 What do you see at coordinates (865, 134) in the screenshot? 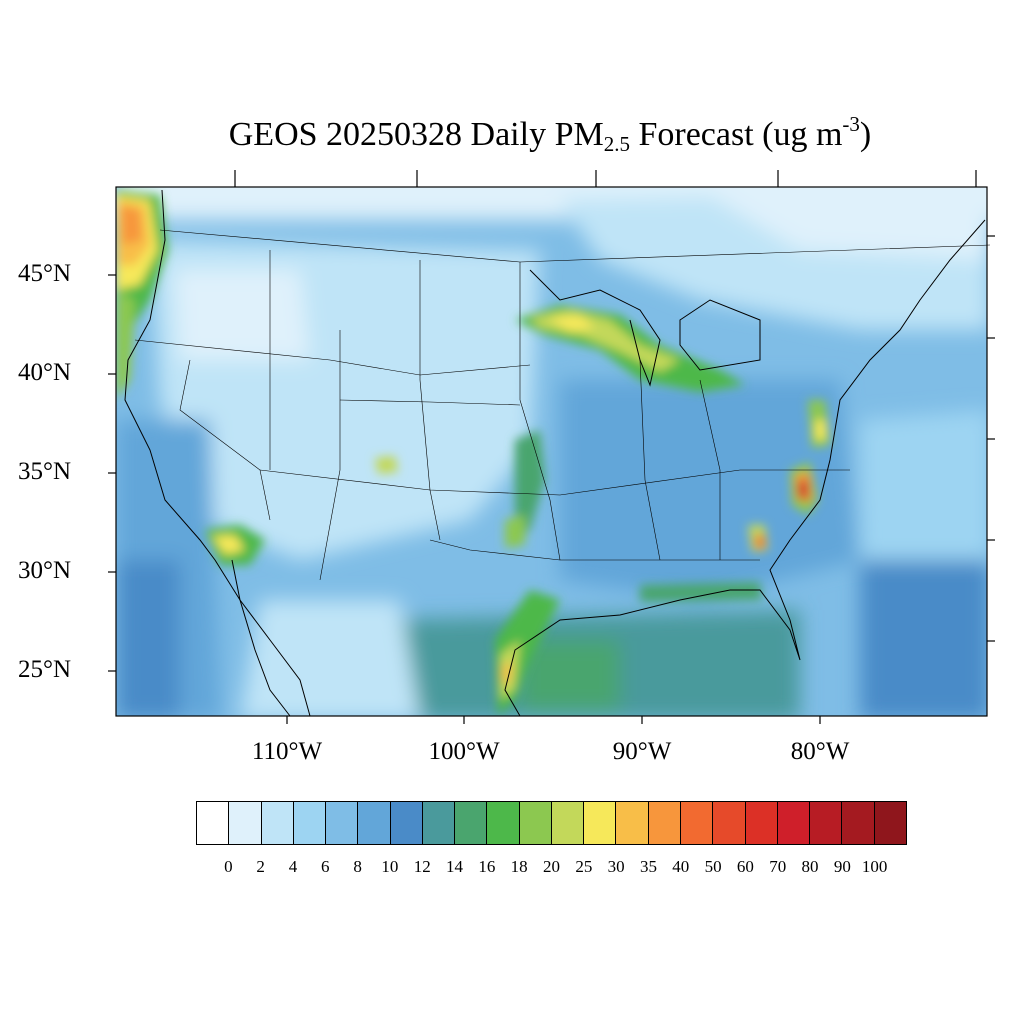
I see `title-end: )` at bounding box center [865, 134].